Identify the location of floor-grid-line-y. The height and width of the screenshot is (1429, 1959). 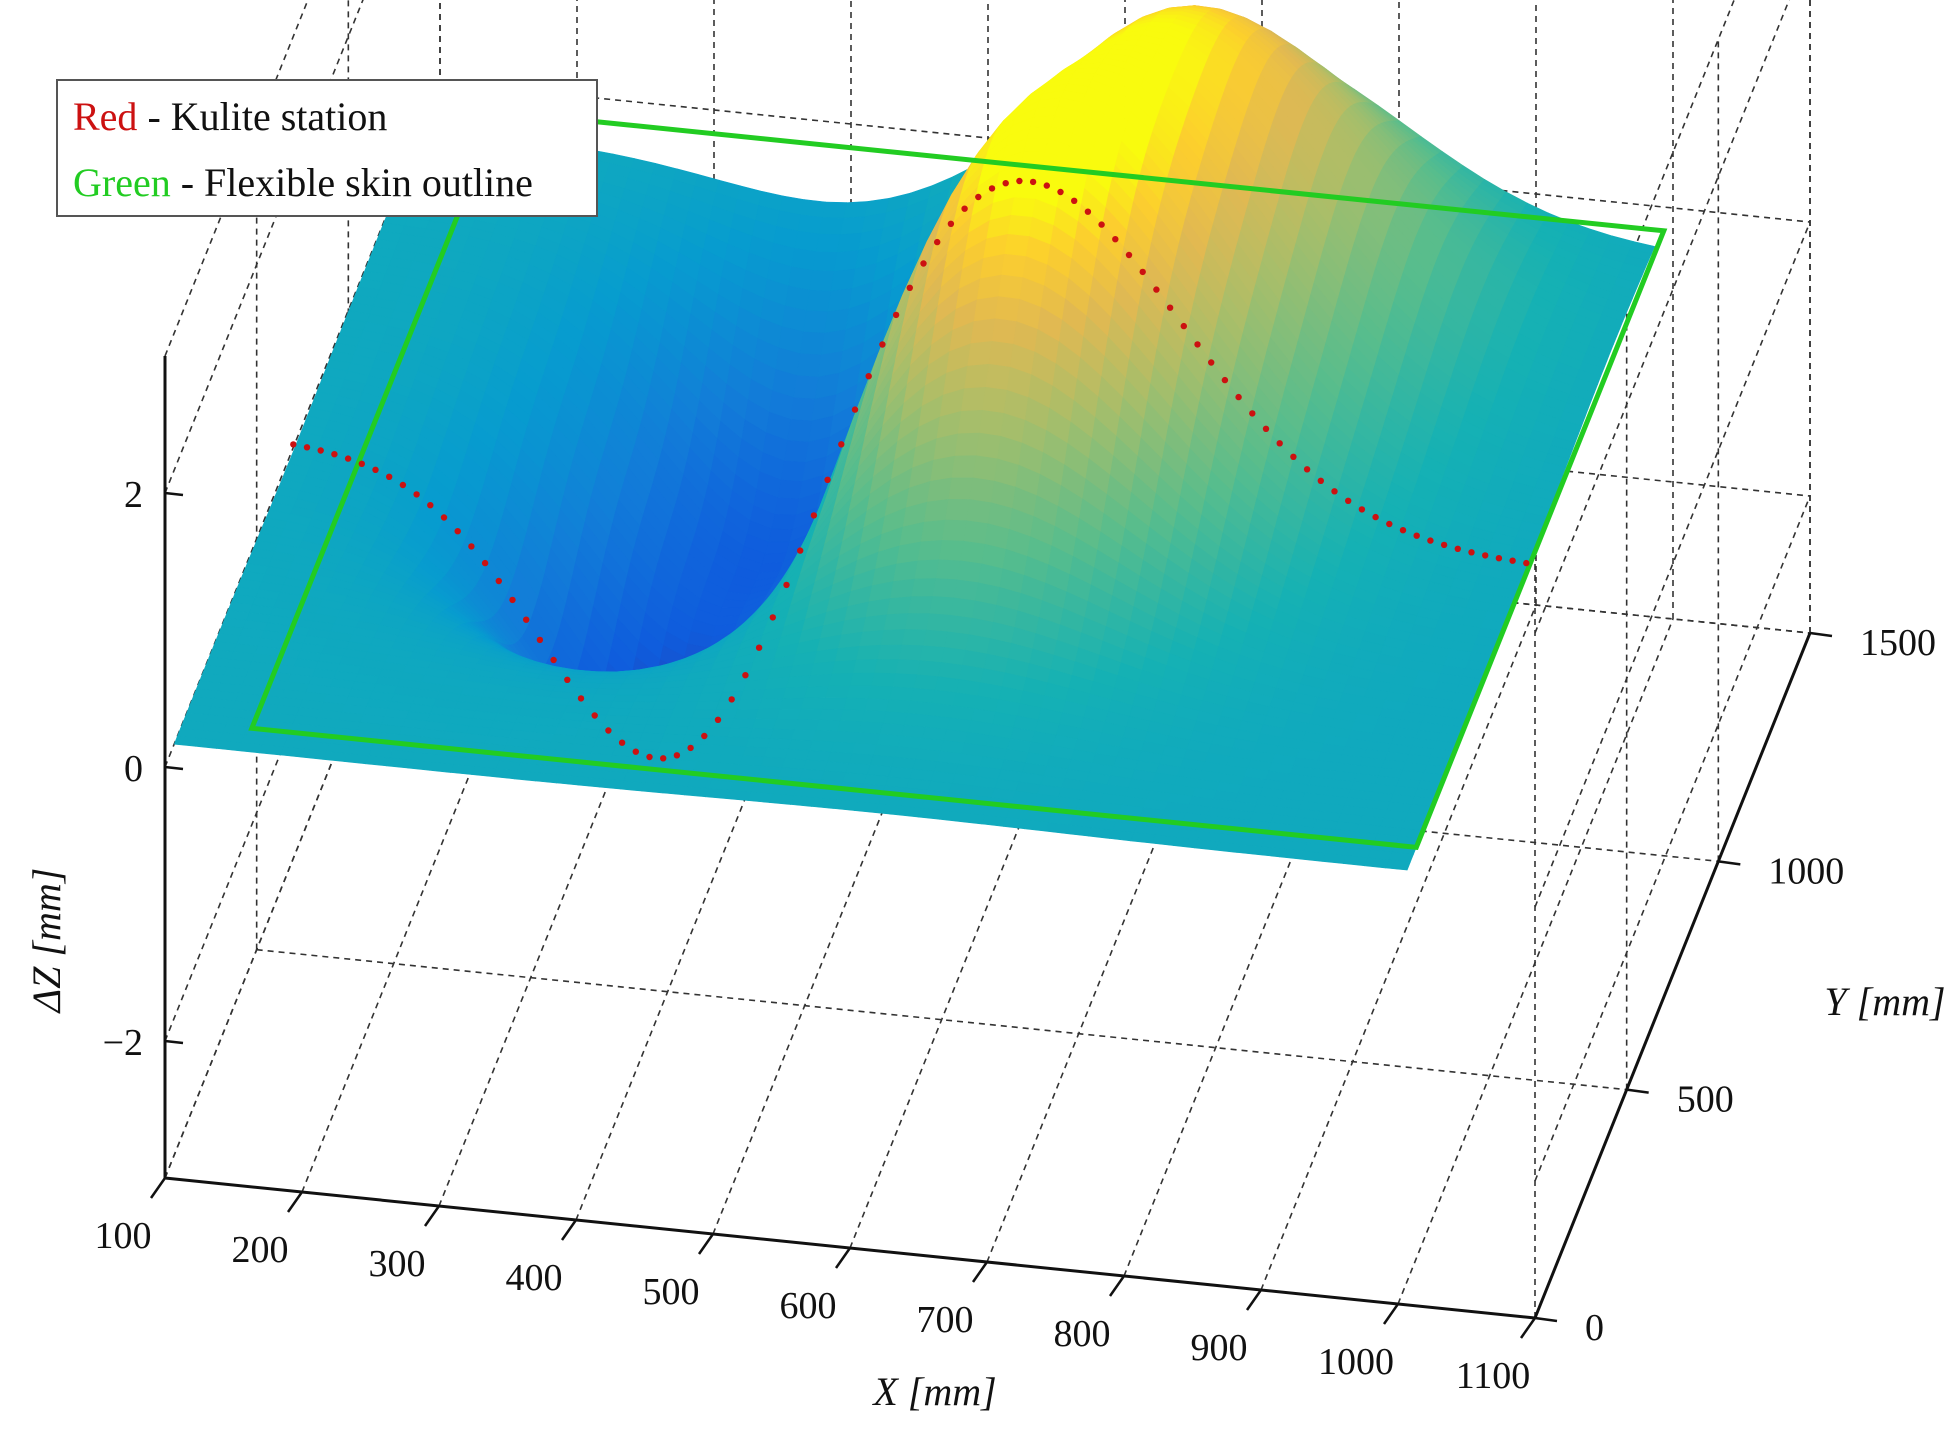
(941, 1019).